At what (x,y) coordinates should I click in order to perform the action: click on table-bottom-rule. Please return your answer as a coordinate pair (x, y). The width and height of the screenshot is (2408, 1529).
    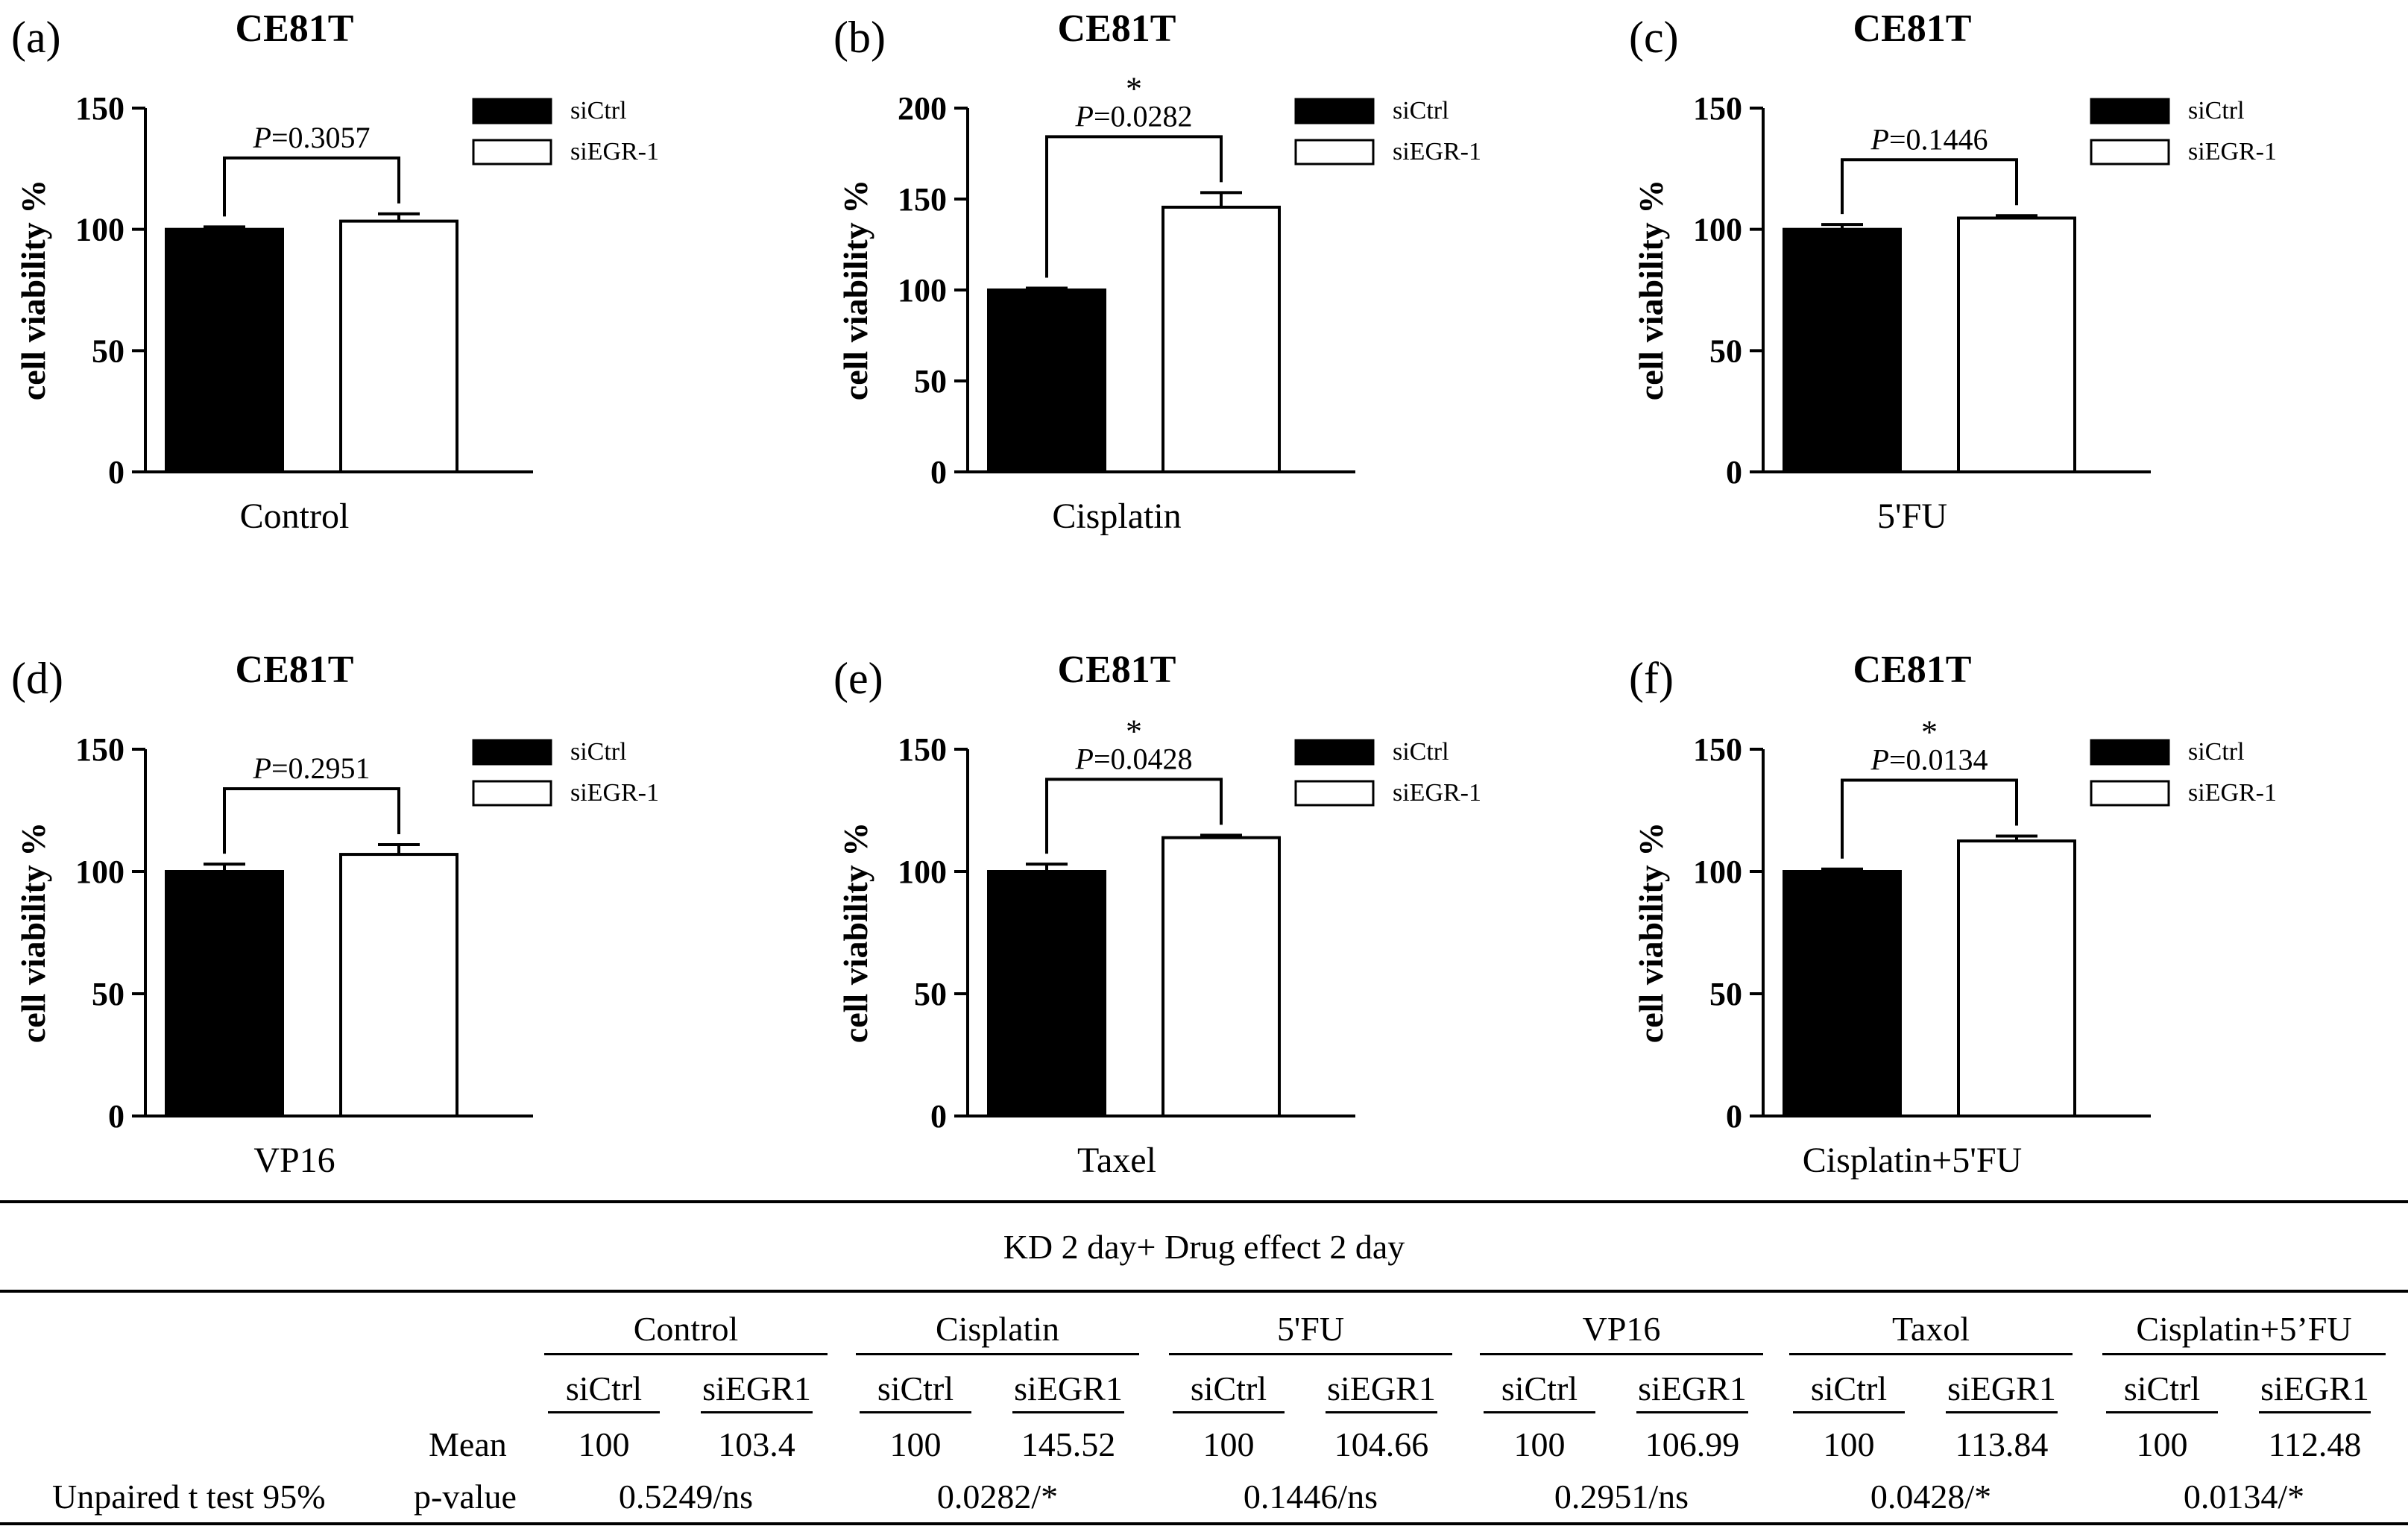
    Looking at the image, I should click on (1204, 1523).